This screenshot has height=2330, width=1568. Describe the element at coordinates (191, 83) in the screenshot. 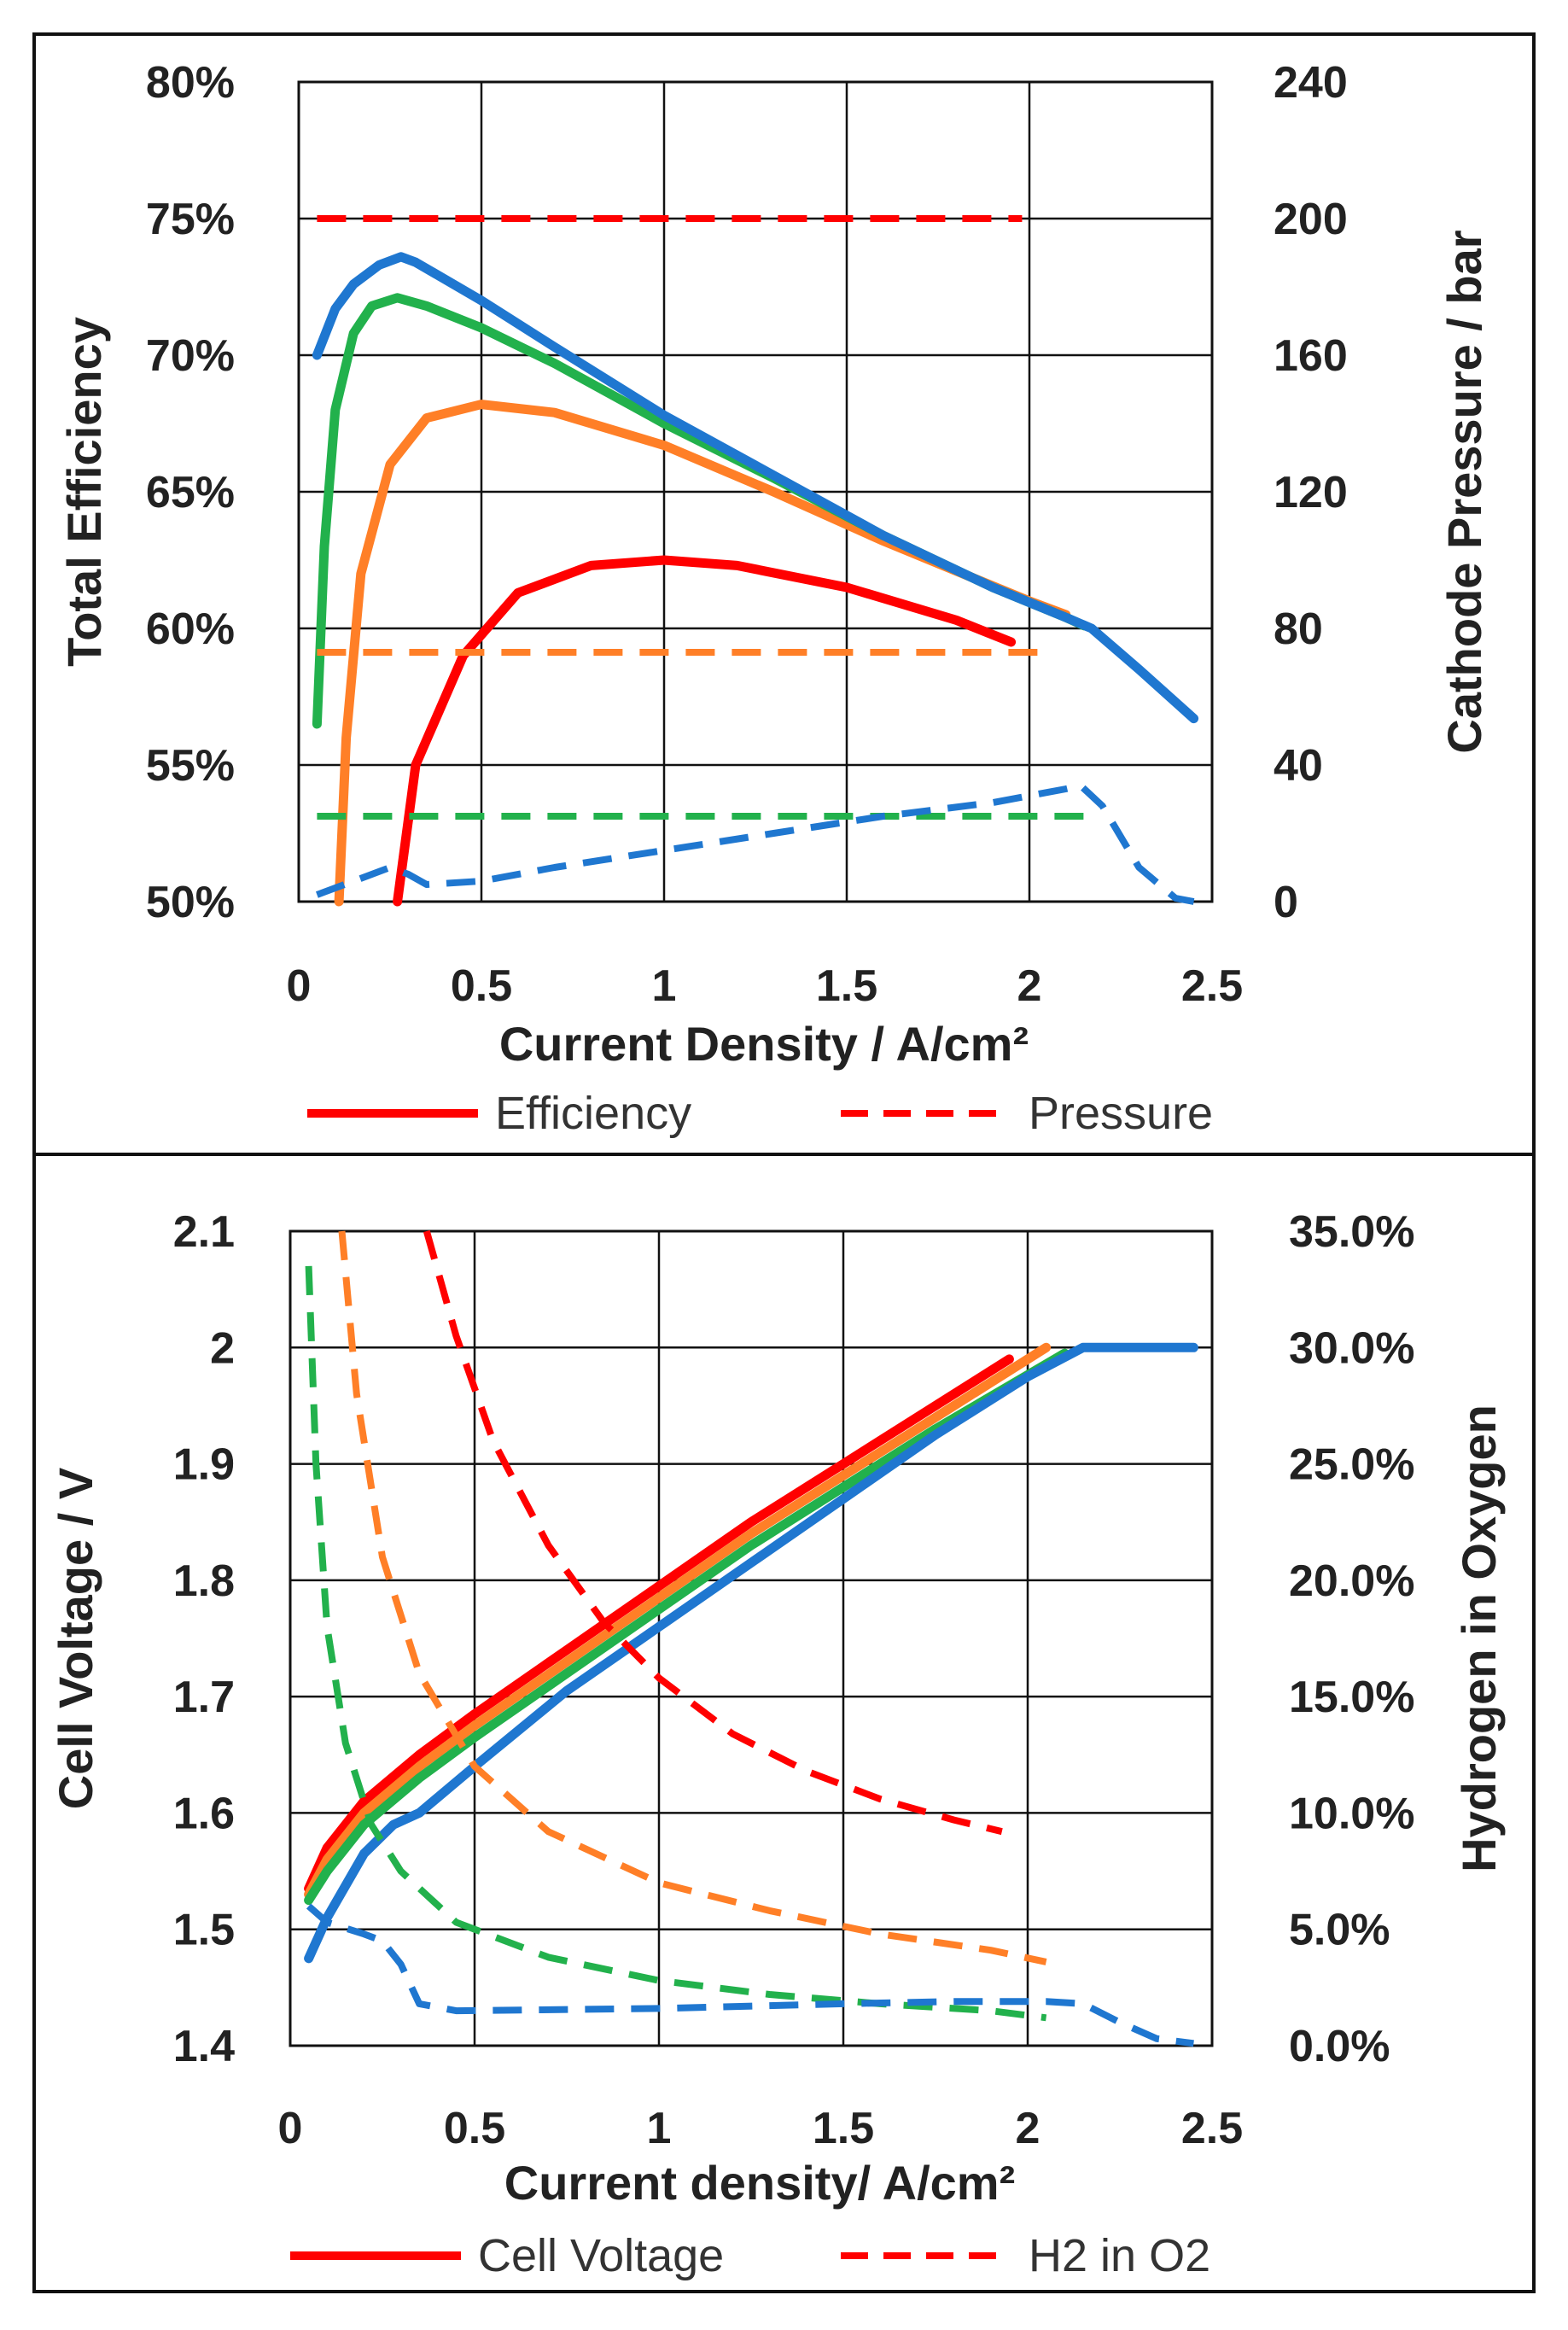

I see `y-tick-label: 80%` at that location.